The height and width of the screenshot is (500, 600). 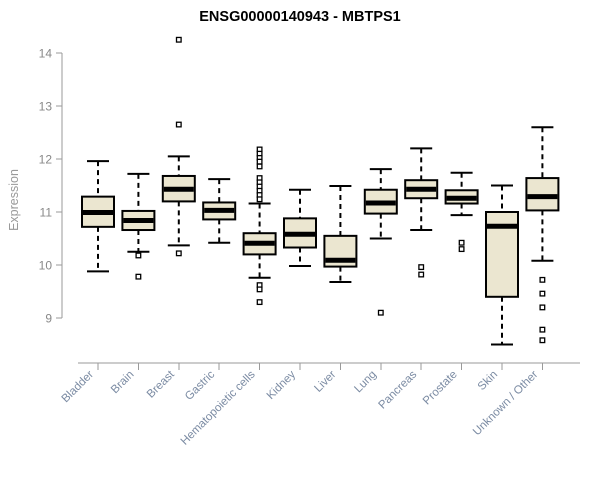 What do you see at coordinates (300, 17) in the screenshot?
I see `page-title: ENSG00000140943 - MBTPS1` at bounding box center [300, 17].